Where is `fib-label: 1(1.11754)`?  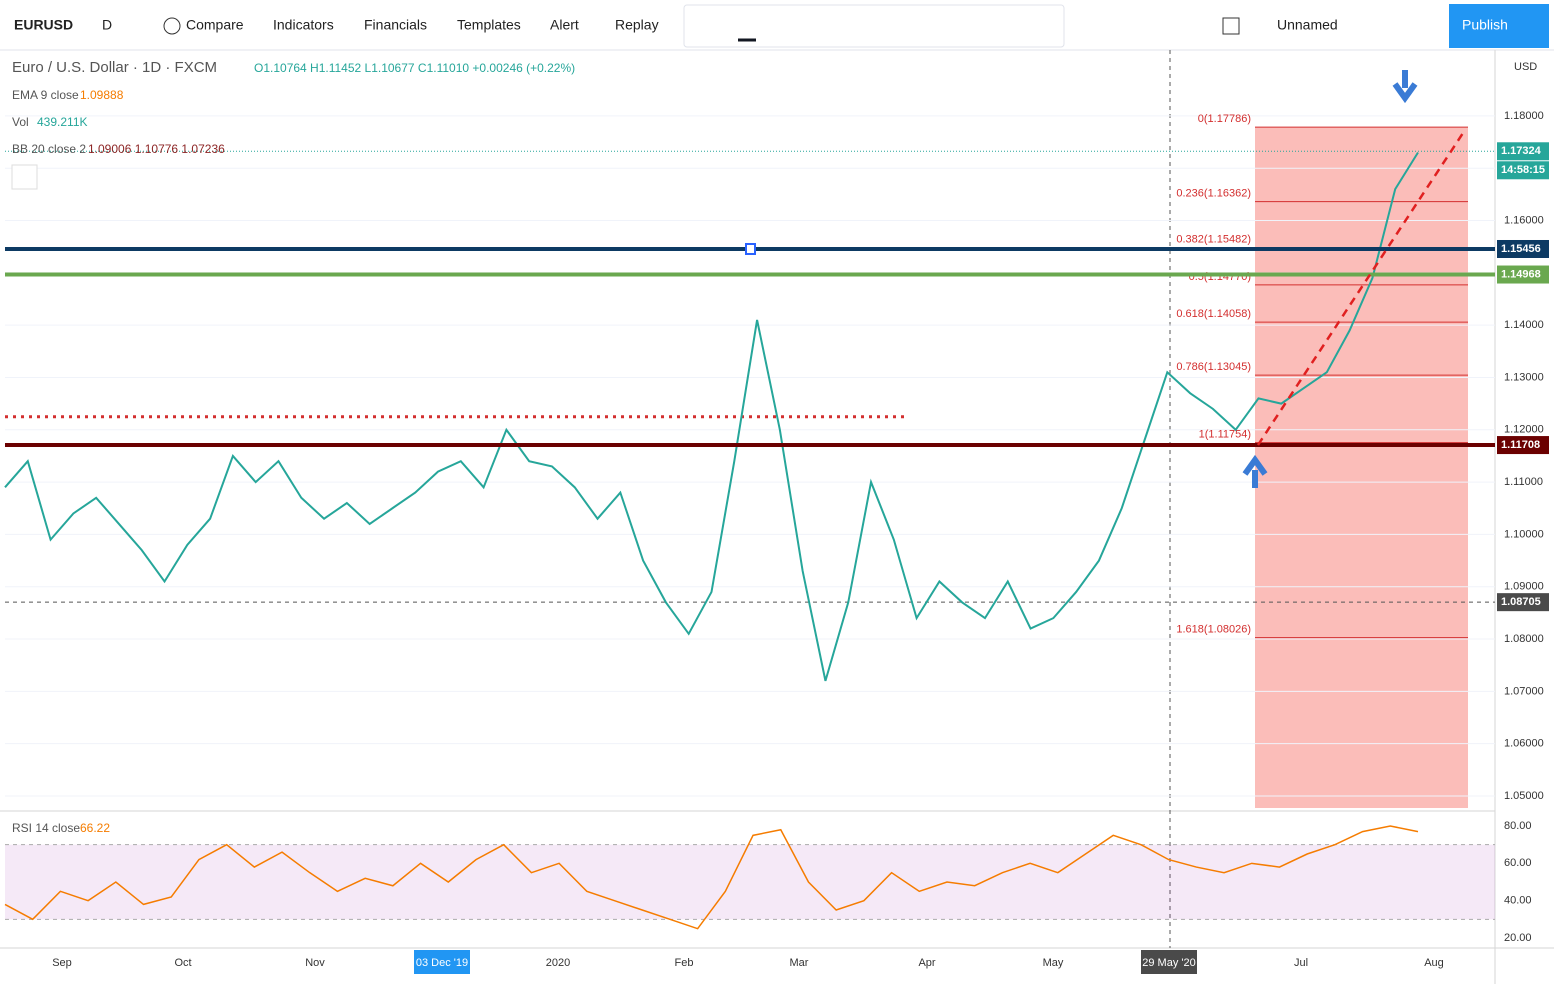
fib-label: 1(1.11754) is located at coordinates (1225, 435).